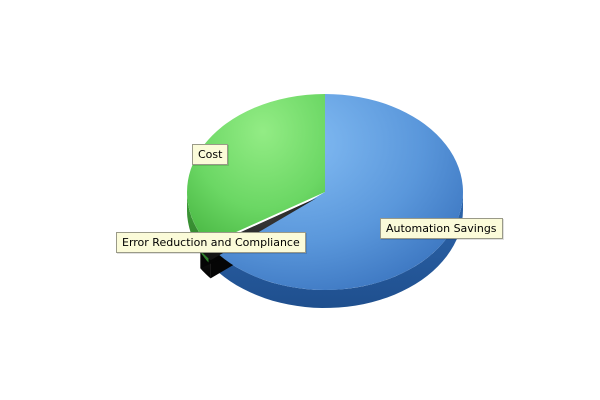 This screenshot has width=600, height=400. Describe the element at coordinates (256, 169) in the screenshot. I see `pie-slice-cost` at that location.